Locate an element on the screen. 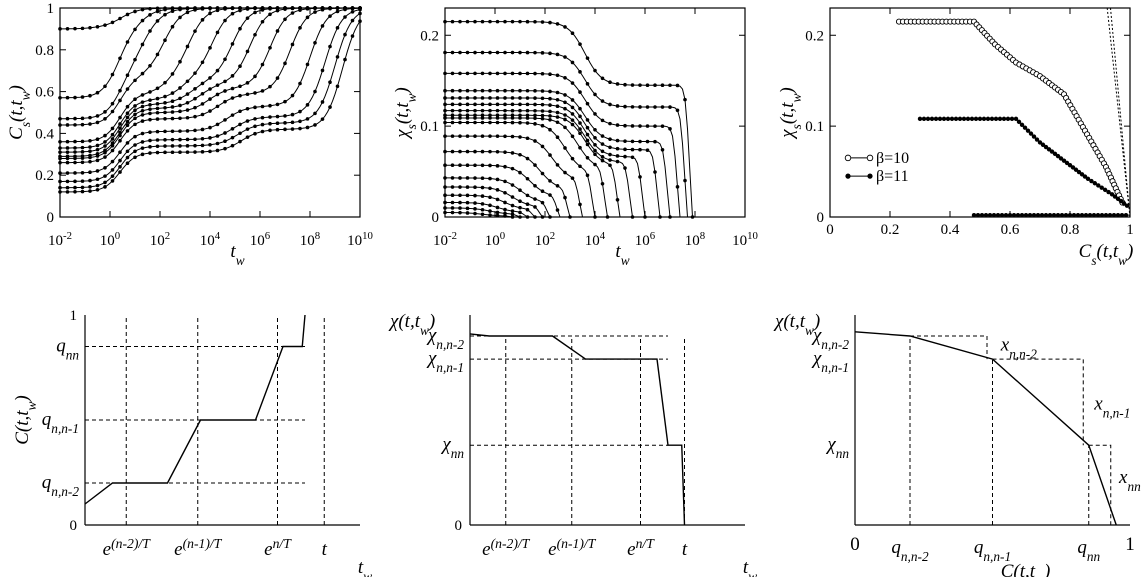  x-axis-label: tw is located at coordinates (622, 254).